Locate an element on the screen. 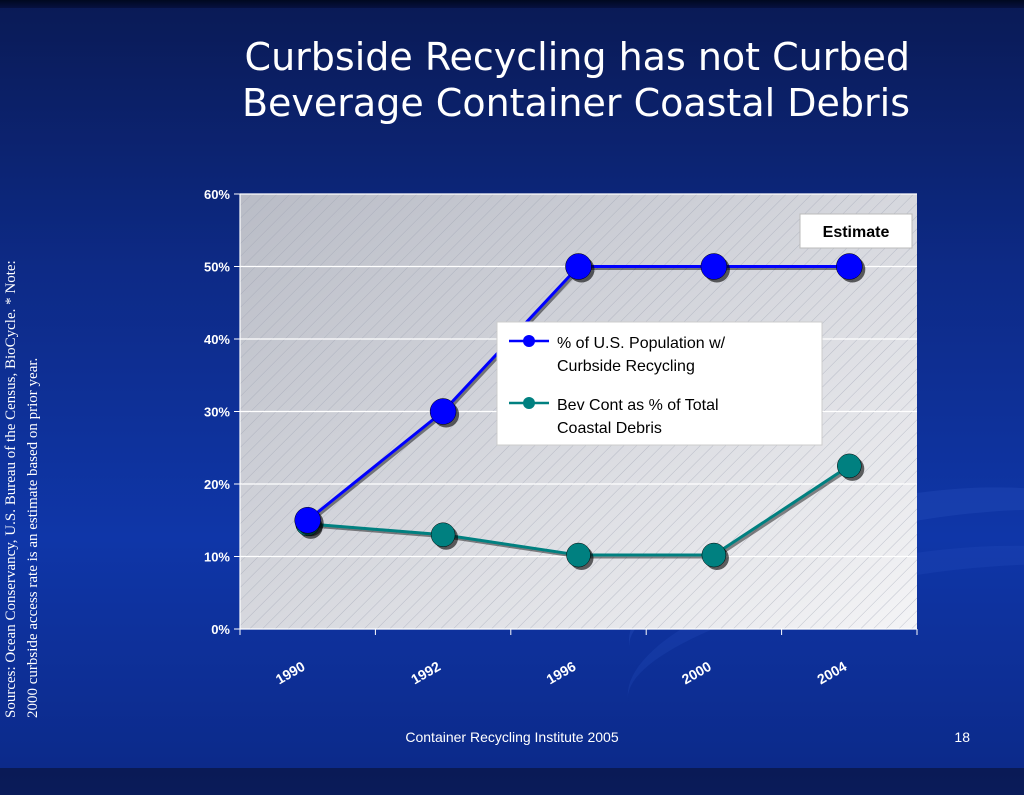 The height and width of the screenshot is (795, 1024). legend-label: Bev Cont as % of Total is located at coordinates (638, 405).